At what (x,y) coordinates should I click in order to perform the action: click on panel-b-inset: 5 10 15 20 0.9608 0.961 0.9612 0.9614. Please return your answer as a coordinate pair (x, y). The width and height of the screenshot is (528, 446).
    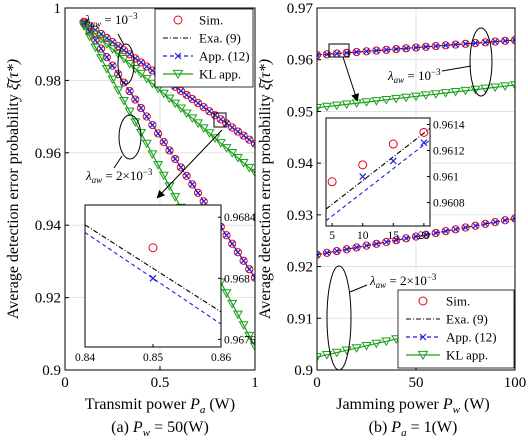
    Looking at the image, I should click on (395, 179).